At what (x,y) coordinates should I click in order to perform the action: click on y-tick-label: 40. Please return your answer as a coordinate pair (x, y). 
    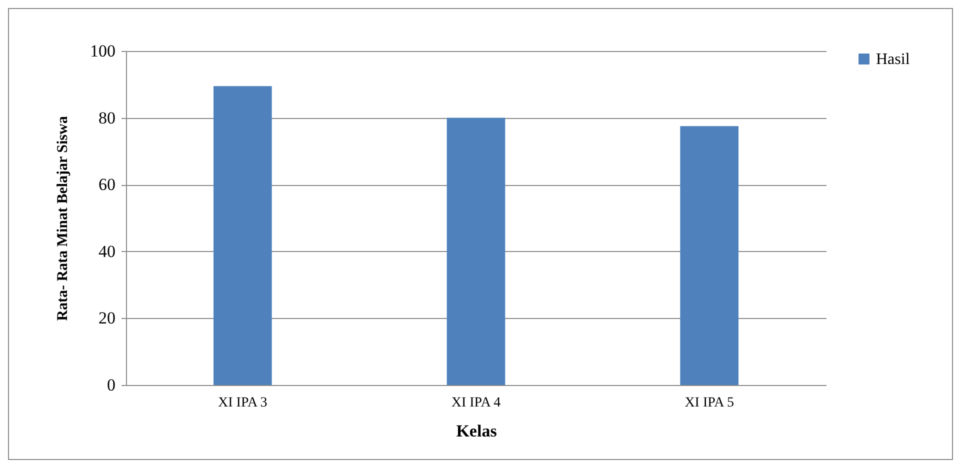
    Looking at the image, I should click on (107, 251).